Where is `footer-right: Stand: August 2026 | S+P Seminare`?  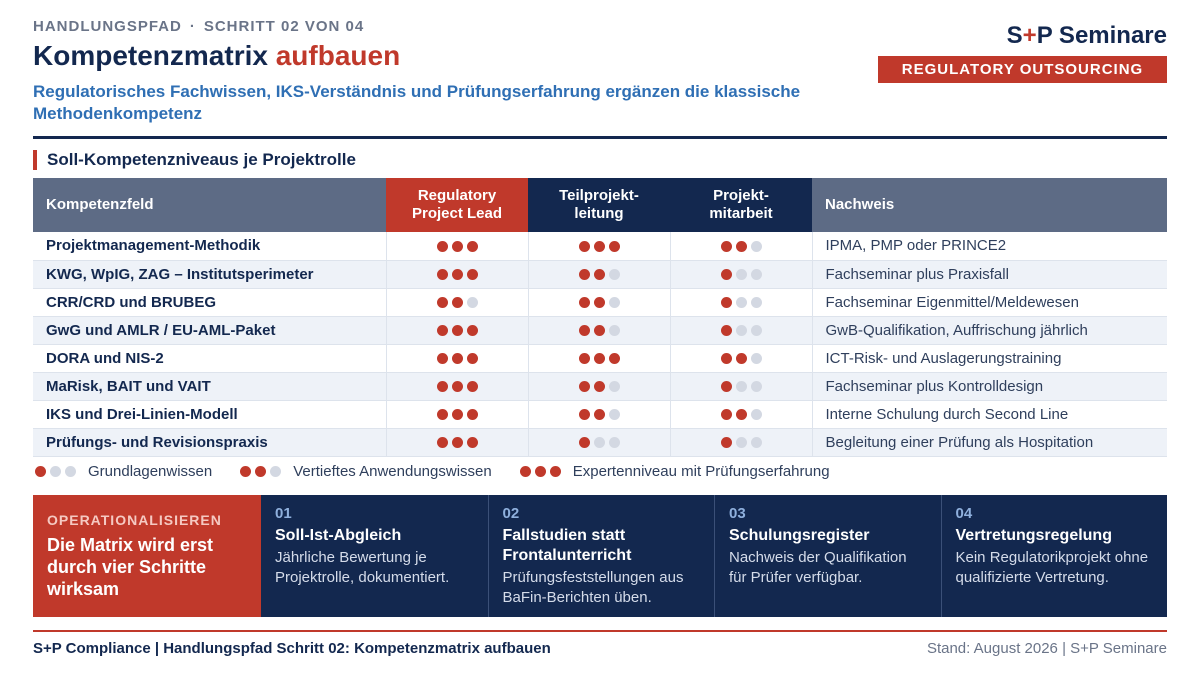 footer-right: Stand: August 2026 | S+P Seminare is located at coordinates (1046, 648).